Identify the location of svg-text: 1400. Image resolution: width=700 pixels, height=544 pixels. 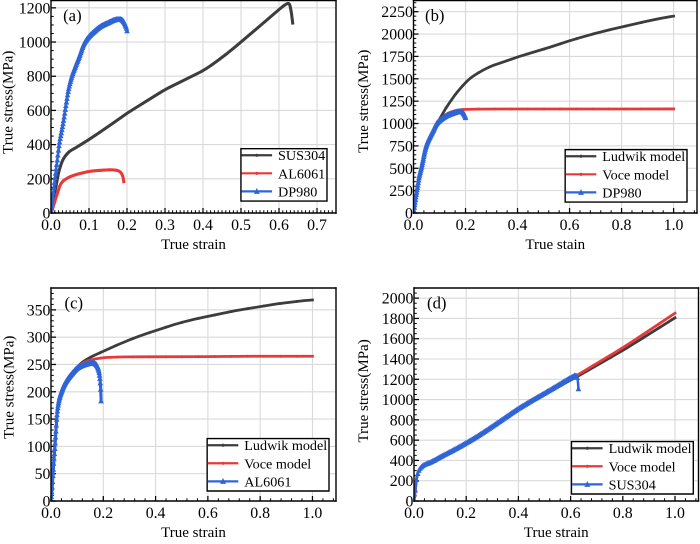
(398, 359).